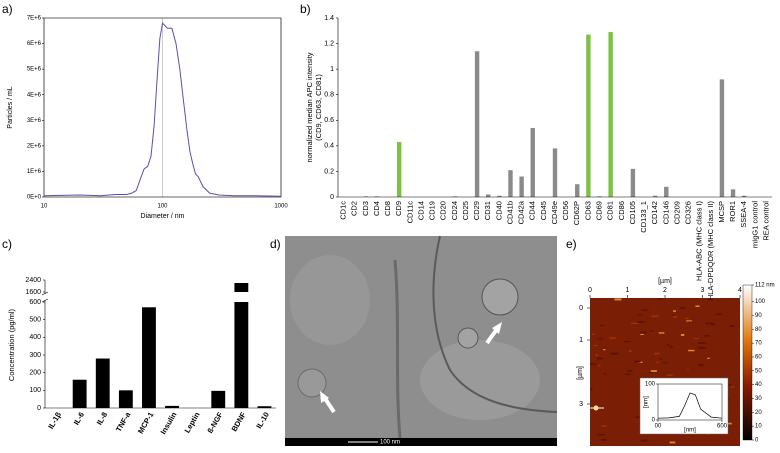 Image resolution: width=780 pixels, height=453 pixels. What do you see at coordinates (758, 399) in the screenshot?
I see `colorbar-tick-label: 30` at bounding box center [758, 399].